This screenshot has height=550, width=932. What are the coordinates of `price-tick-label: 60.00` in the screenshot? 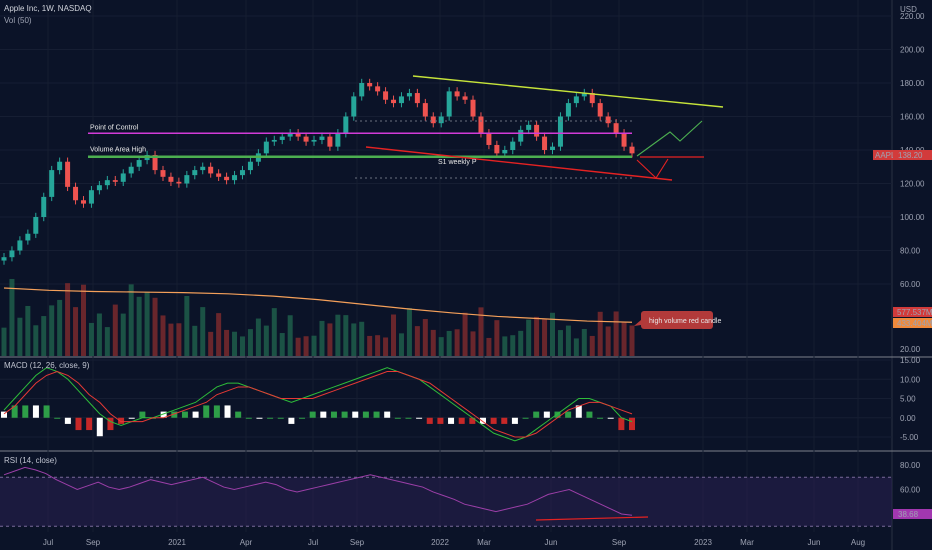 It's located at (910, 284).